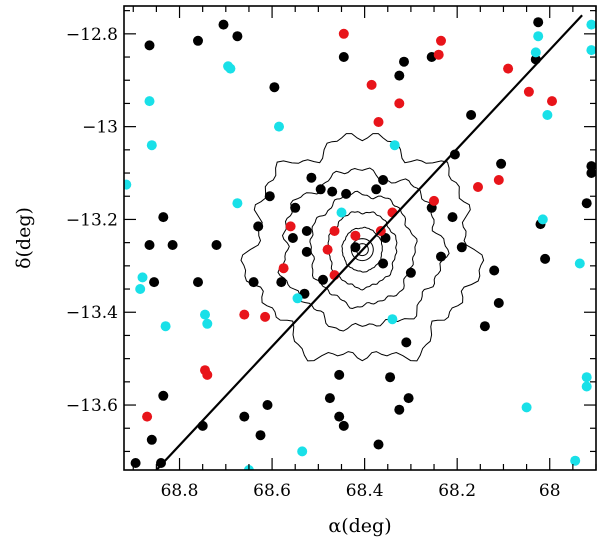 The image size is (600, 546). What do you see at coordinates (180, 491) in the screenshot?
I see `x-tick-label: 68.8` at bounding box center [180, 491].